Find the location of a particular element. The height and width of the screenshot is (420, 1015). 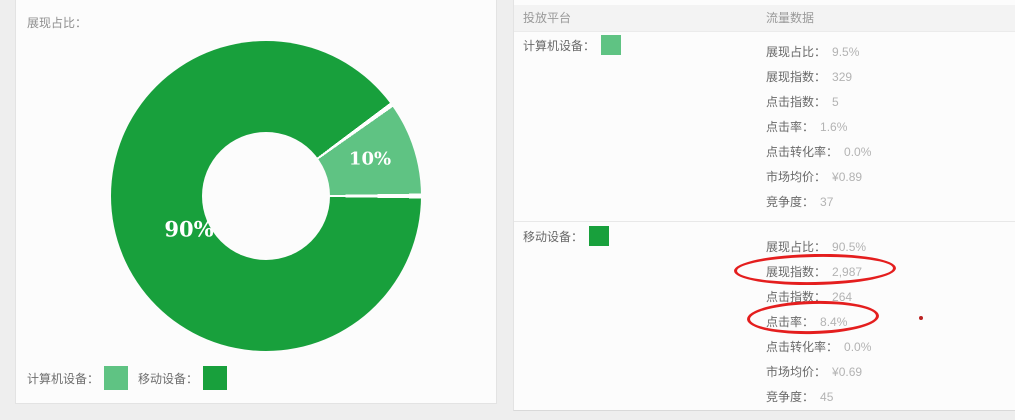

mobile-slice-label: 90% is located at coordinates (189, 229).